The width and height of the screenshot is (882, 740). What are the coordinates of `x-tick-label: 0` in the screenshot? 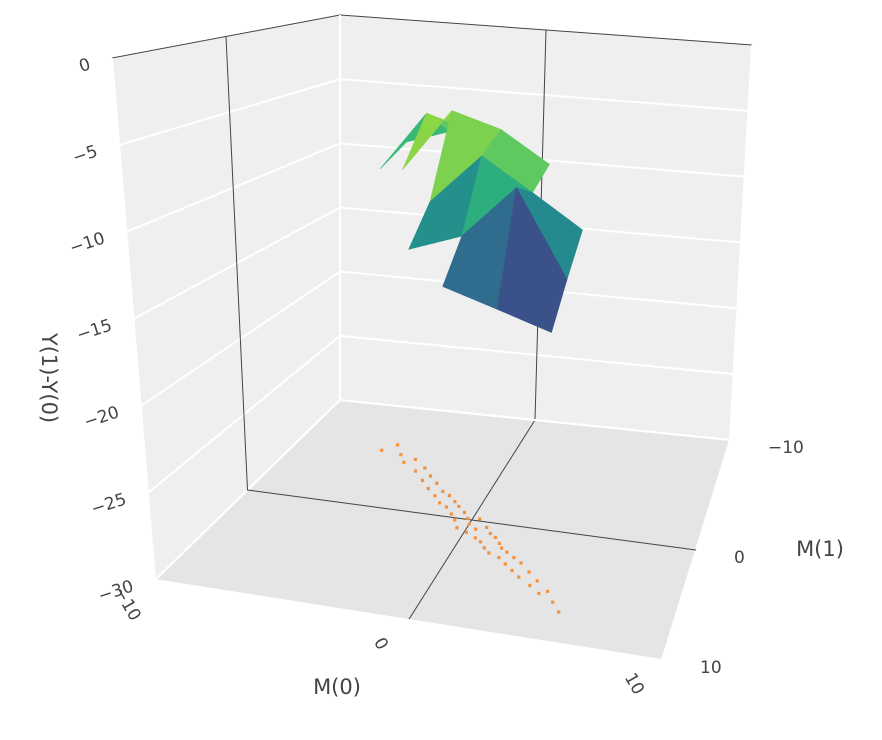 It's located at (380, 643).